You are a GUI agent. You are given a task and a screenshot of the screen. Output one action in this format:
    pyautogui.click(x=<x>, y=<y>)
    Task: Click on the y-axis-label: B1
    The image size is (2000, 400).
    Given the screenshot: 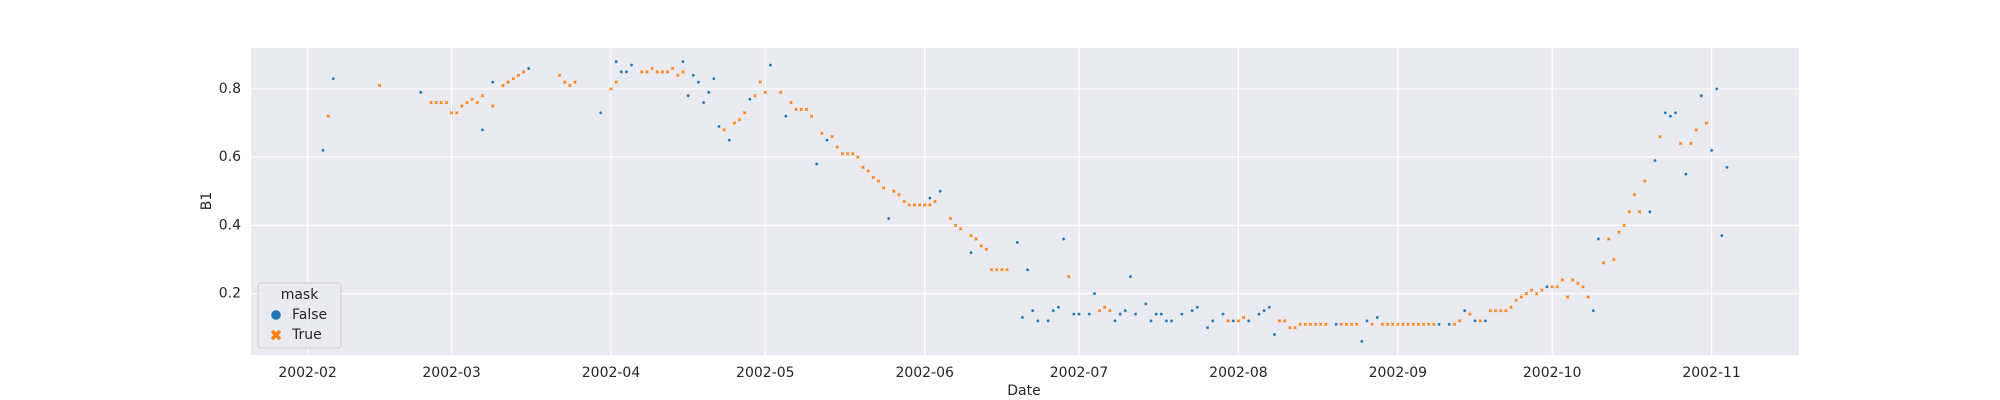 What is the action you would take?
    pyautogui.click(x=207, y=201)
    